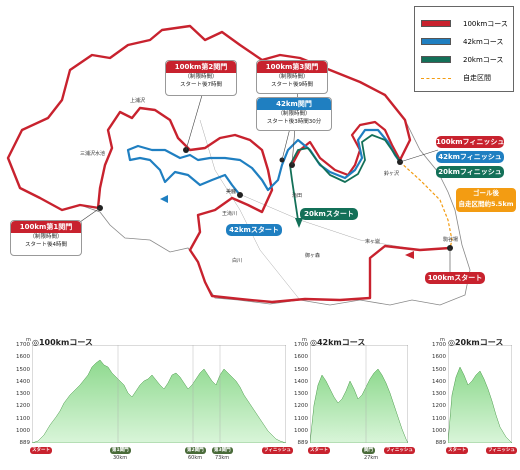 The image size is (520, 470). What do you see at coordinates (457, 450) in the screenshot?
I see `profile20-start: スタート` at bounding box center [457, 450].